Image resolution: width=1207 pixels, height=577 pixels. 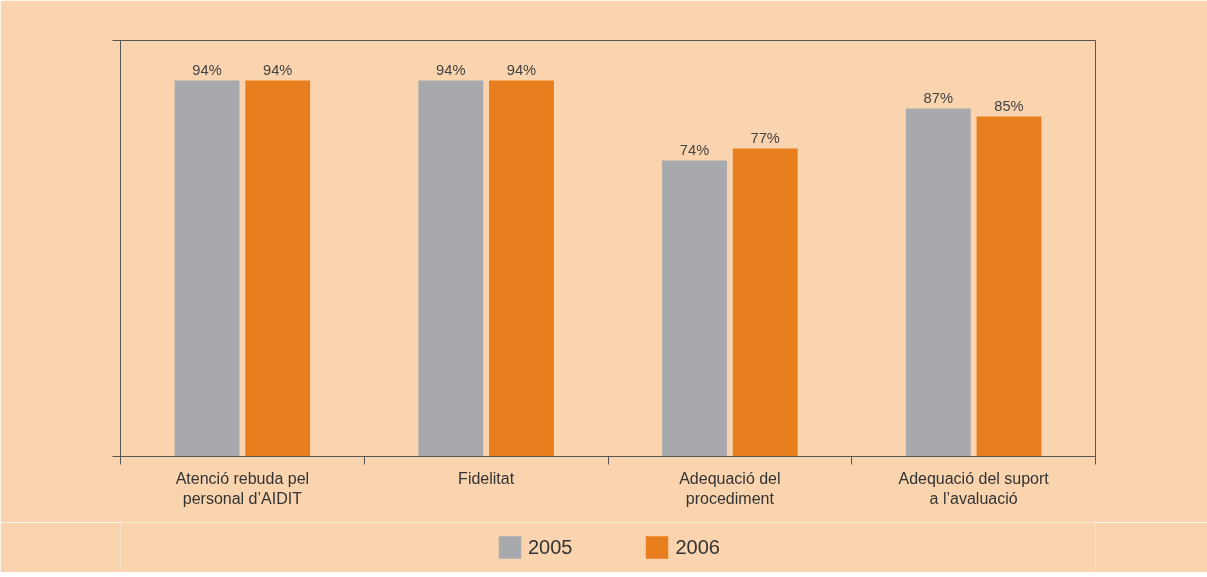 I want to click on data-label: 87%, so click(x=938, y=97).